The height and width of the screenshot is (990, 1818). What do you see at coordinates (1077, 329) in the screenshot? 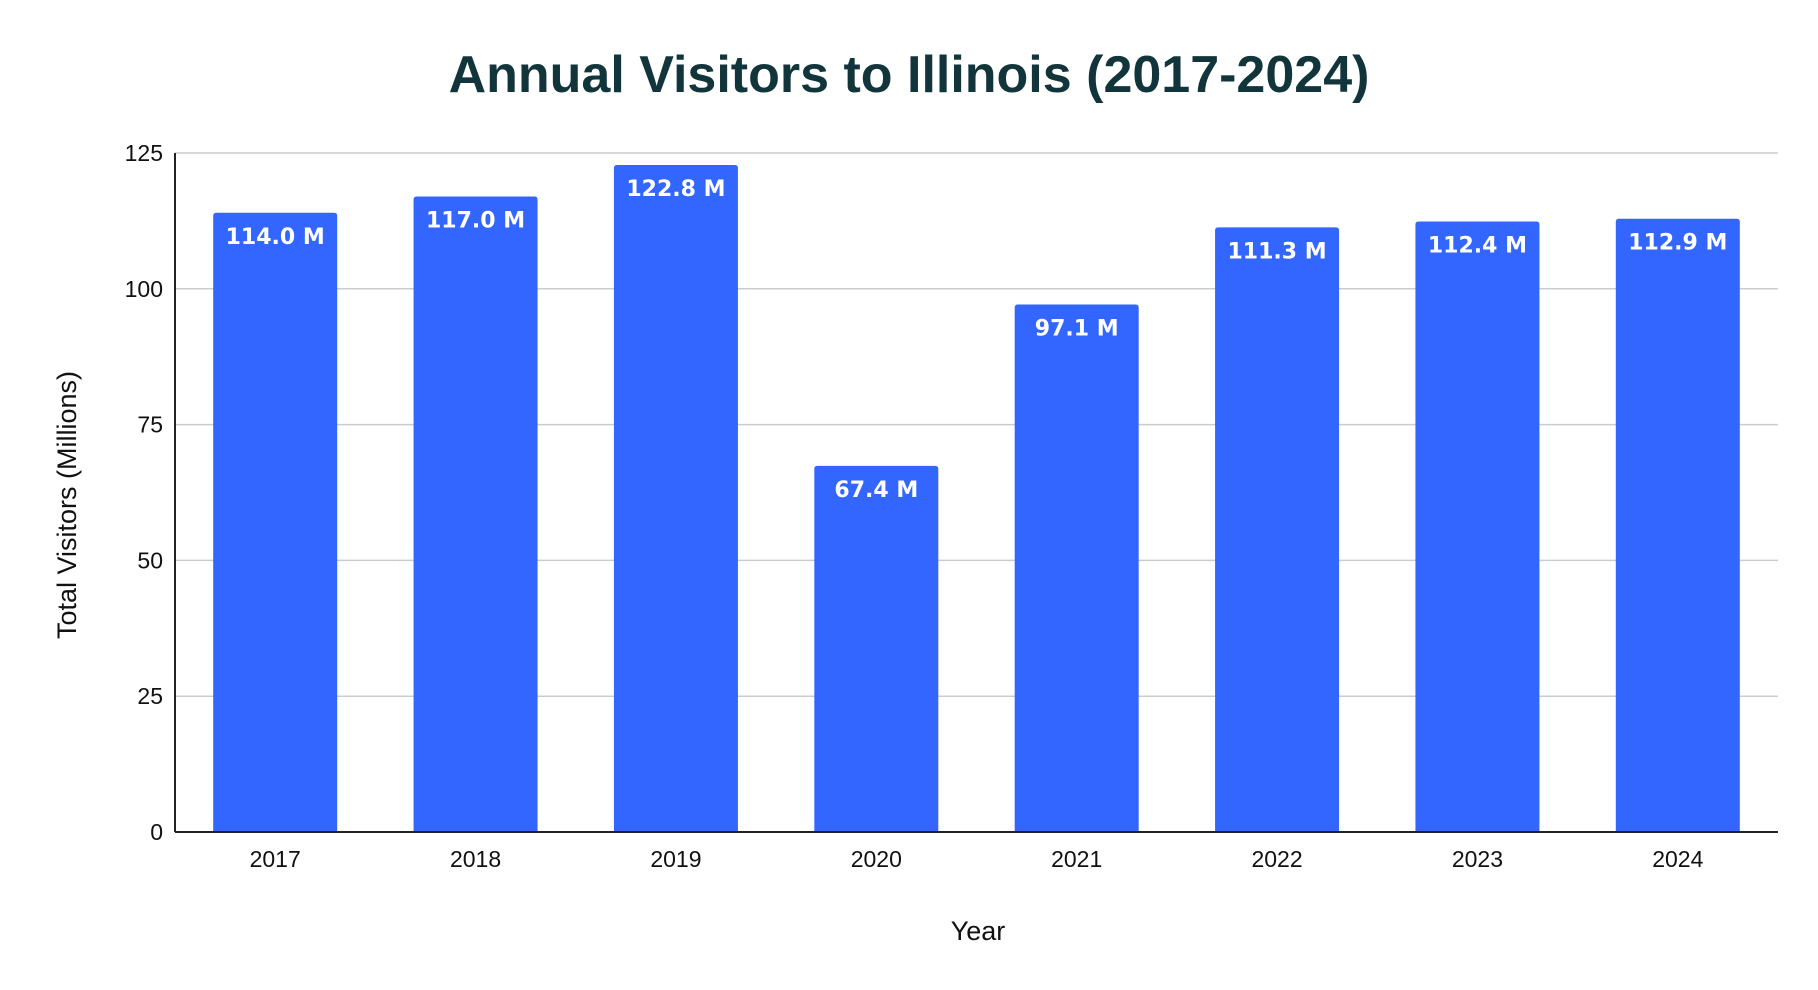
I see `data-label-2021: 97.1 M` at bounding box center [1077, 329].